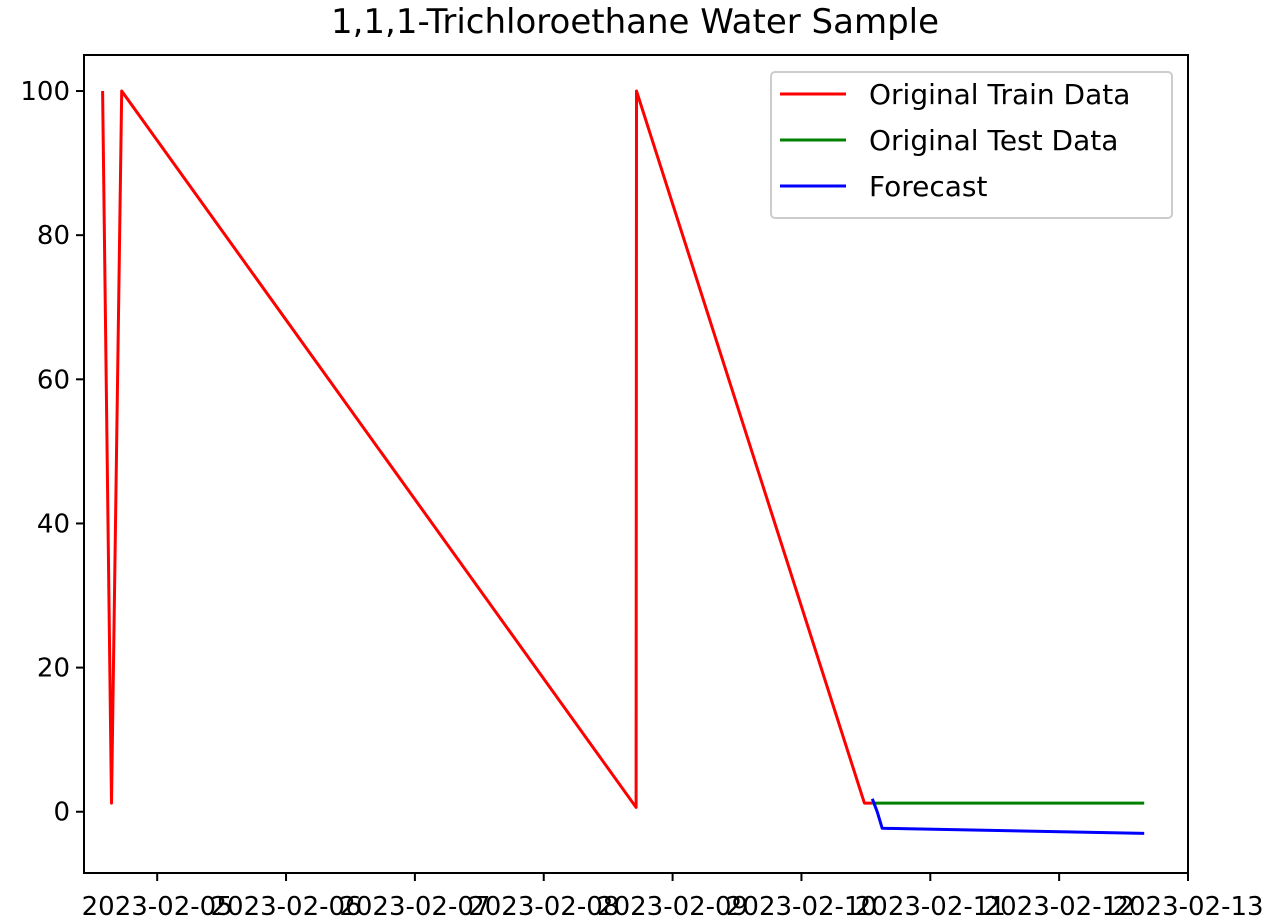 This screenshot has width=1280, height=923. Describe the element at coordinates (1187, 907) in the screenshot. I see `x-tick-label: 2023-02-13` at that location.